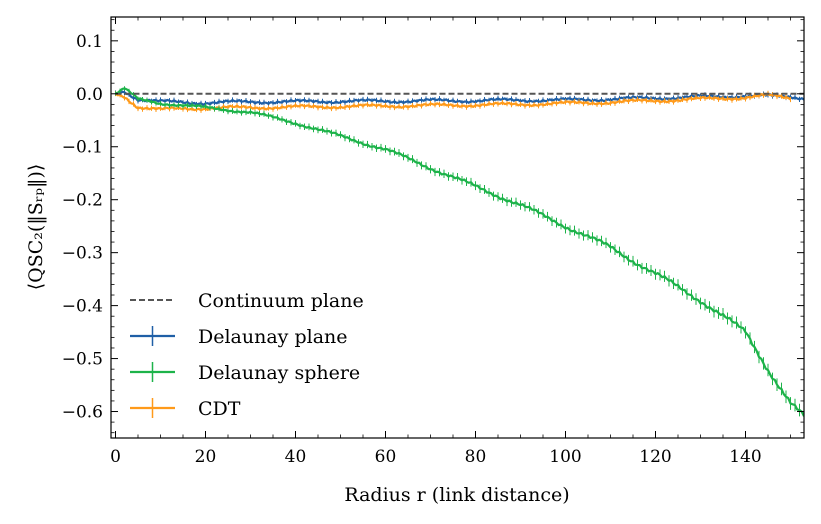  What do you see at coordinates (89, 42) in the screenshot?
I see `y-tick-label: 0.1` at bounding box center [89, 42].